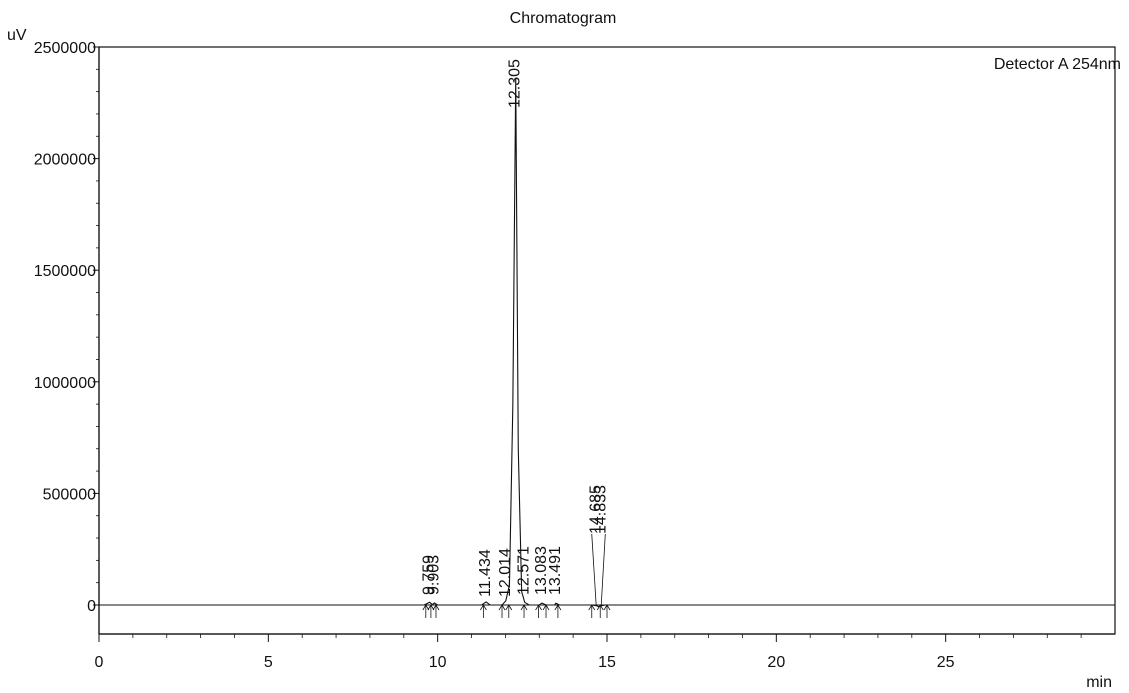  What do you see at coordinates (563, 18) in the screenshot?
I see `chart-title: Chromatogram` at bounding box center [563, 18].